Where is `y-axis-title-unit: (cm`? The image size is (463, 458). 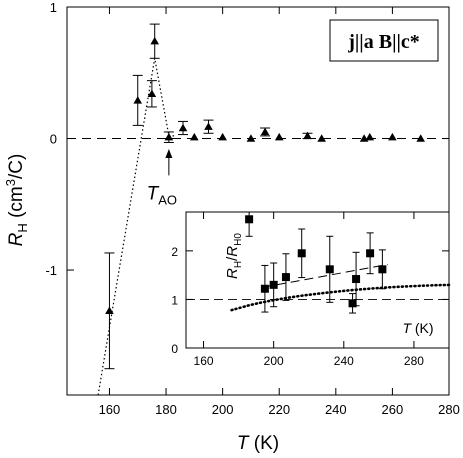 y-axis-title-unit: (cm is located at coordinates (16, 204).